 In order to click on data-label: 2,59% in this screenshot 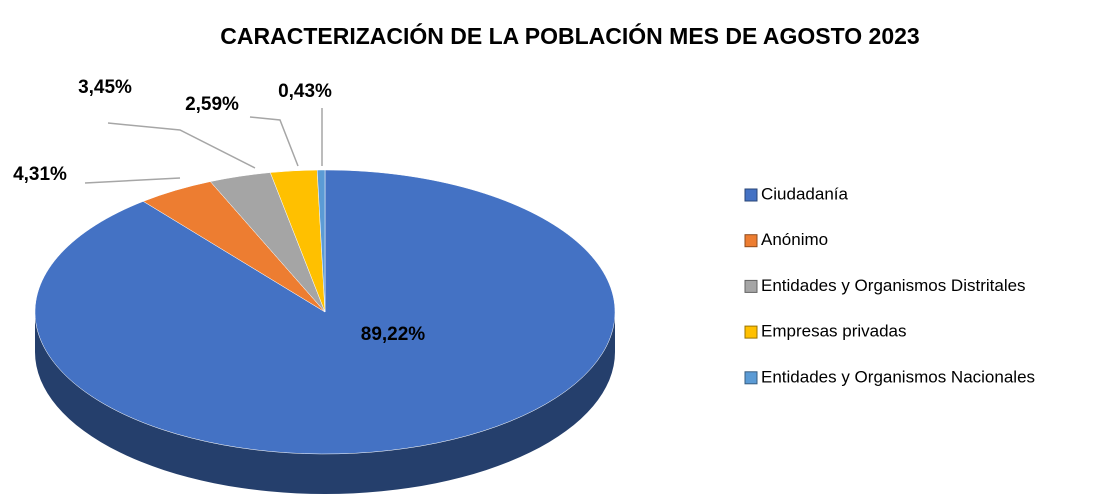, I will do `click(212, 104)`.